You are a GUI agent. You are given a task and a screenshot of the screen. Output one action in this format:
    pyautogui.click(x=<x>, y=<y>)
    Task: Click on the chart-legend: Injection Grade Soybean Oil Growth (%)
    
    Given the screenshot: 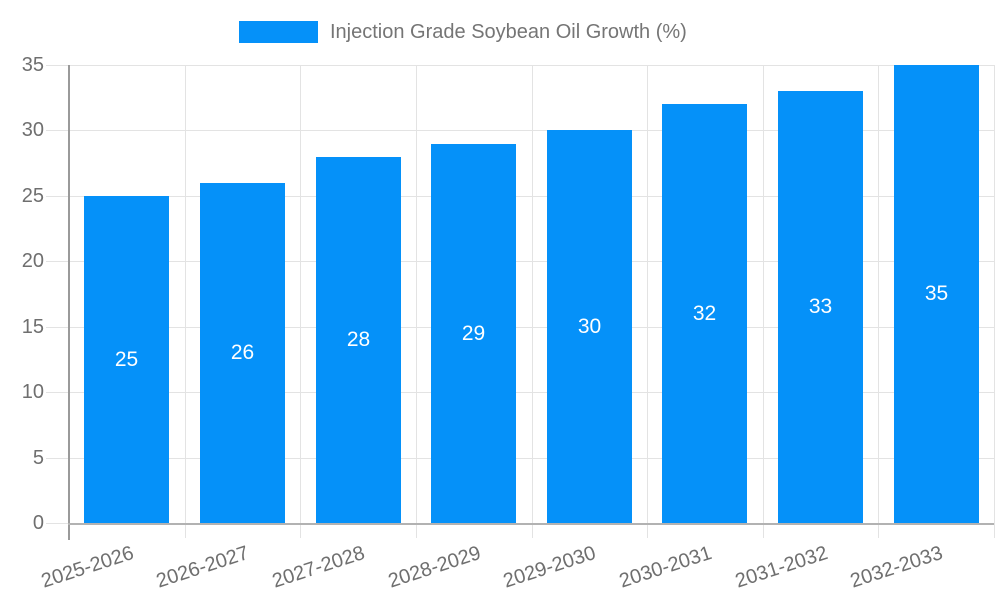 What is the action you would take?
    pyautogui.click(x=463, y=32)
    